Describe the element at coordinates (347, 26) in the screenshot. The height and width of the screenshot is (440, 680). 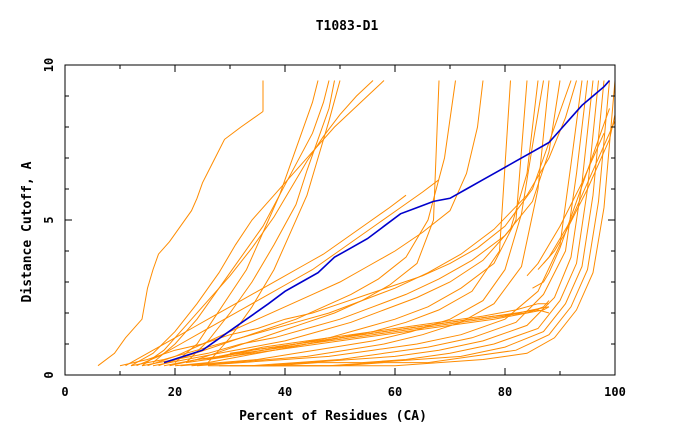
I see `chart-title: T1083-D1` at that location.